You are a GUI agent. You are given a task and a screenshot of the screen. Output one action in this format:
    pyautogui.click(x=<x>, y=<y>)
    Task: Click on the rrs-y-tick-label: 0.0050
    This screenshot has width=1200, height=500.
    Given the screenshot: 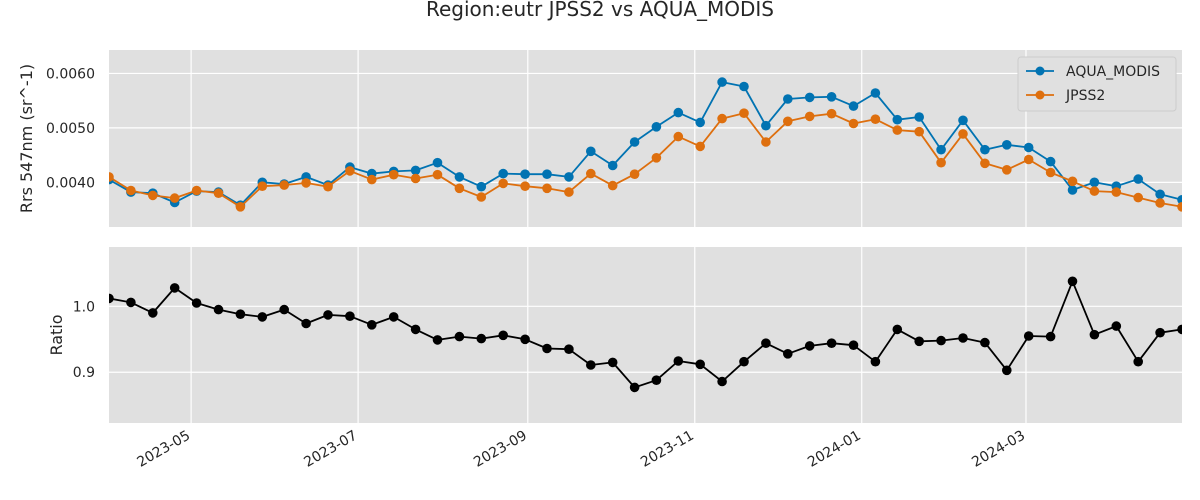 What is the action you would take?
    pyautogui.click(x=70, y=129)
    